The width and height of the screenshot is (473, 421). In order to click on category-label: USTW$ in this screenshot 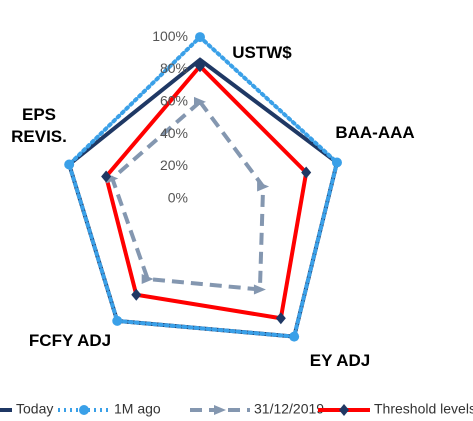, I will do `click(262, 52)`.